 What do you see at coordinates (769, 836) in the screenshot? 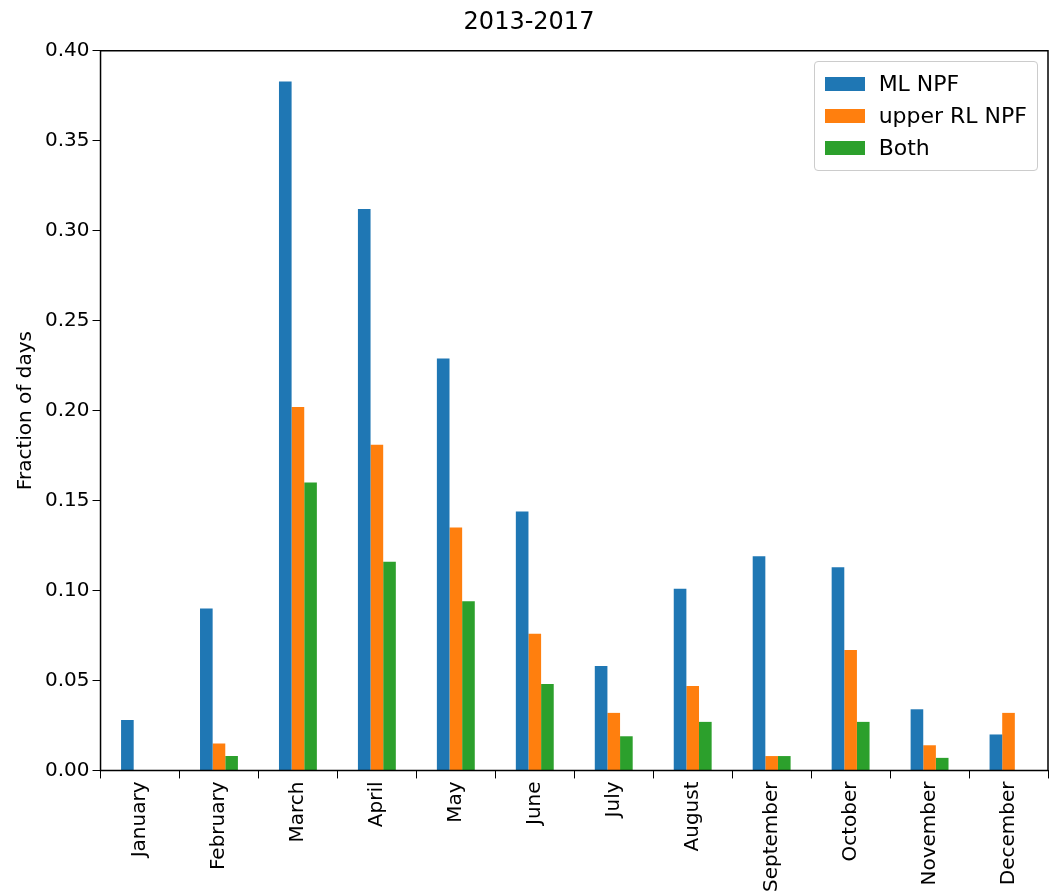
I see `x-tick-label: September` at bounding box center [769, 836].